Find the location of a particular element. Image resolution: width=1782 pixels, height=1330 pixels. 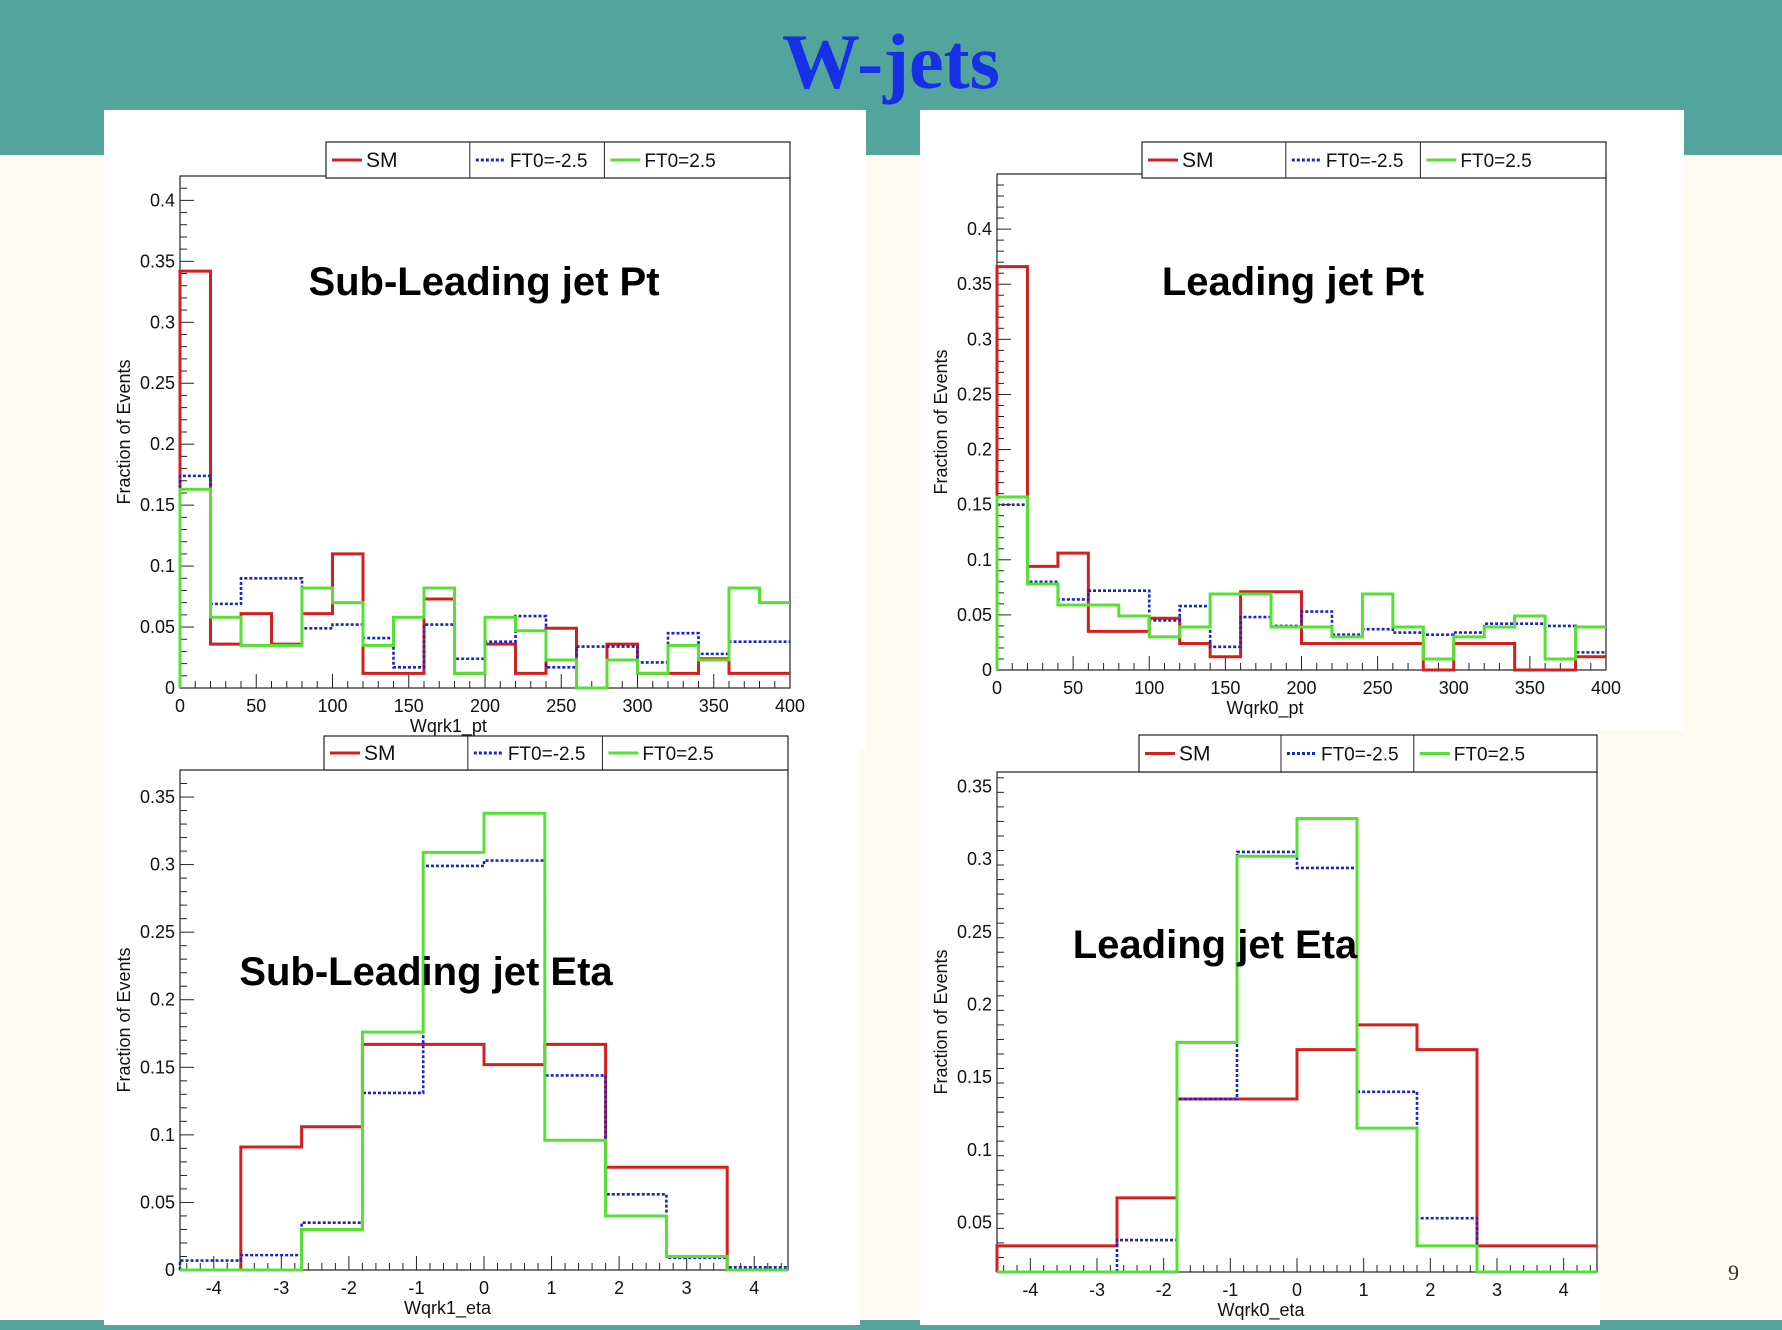

x-axis-title: Wqrk1_pt is located at coordinates (448, 726).